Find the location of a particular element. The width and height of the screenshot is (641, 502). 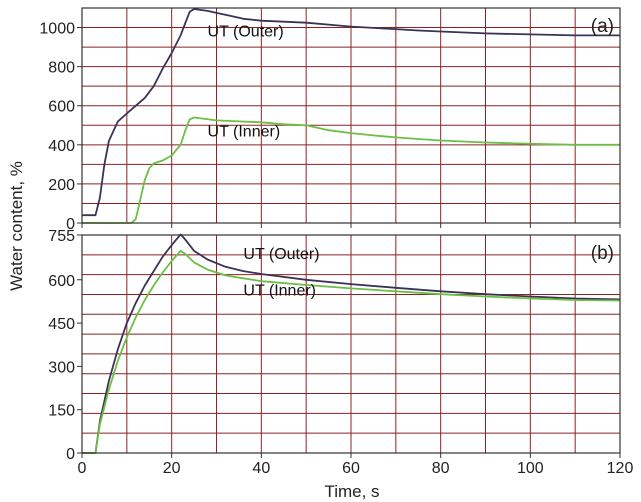

x-tick-label: 40 is located at coordinates (261, 468).